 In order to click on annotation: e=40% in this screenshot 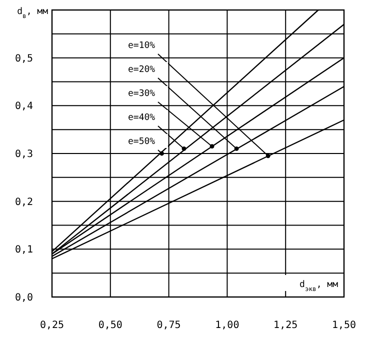, I will do `click(142, 118)`.